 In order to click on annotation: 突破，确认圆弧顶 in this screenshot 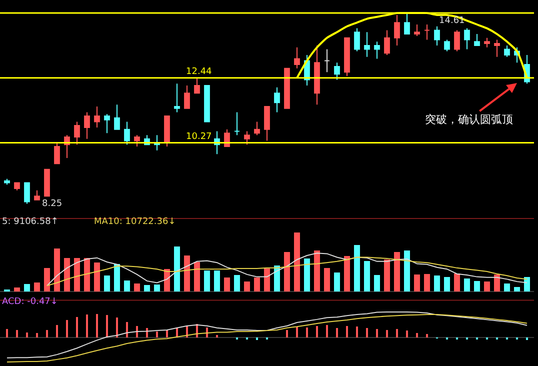, I will do `click(469, 119)`.